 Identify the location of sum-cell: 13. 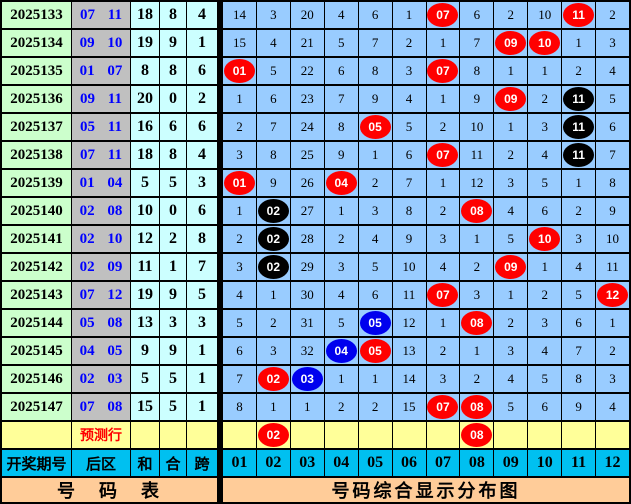
(145, 323).